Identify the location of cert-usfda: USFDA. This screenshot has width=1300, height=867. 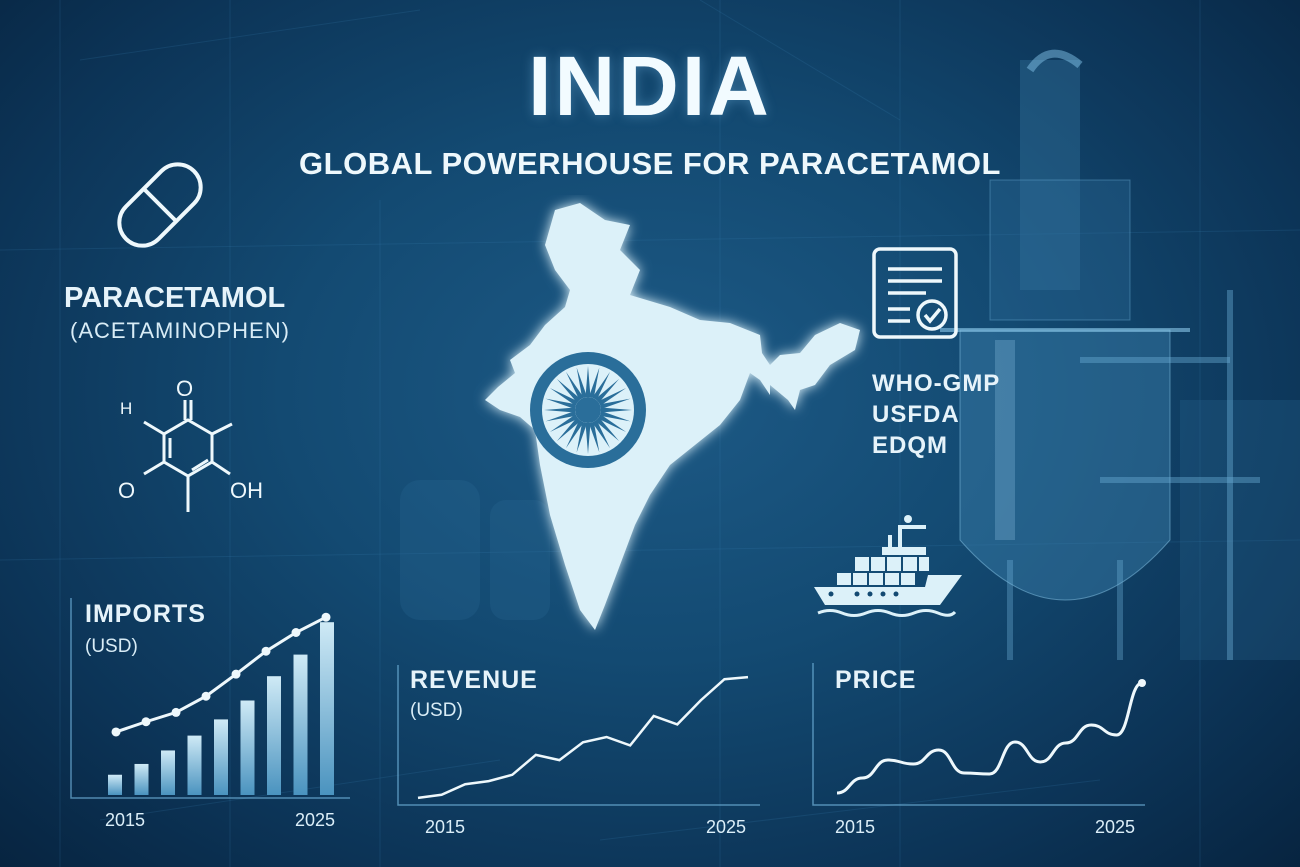
(916, 414).